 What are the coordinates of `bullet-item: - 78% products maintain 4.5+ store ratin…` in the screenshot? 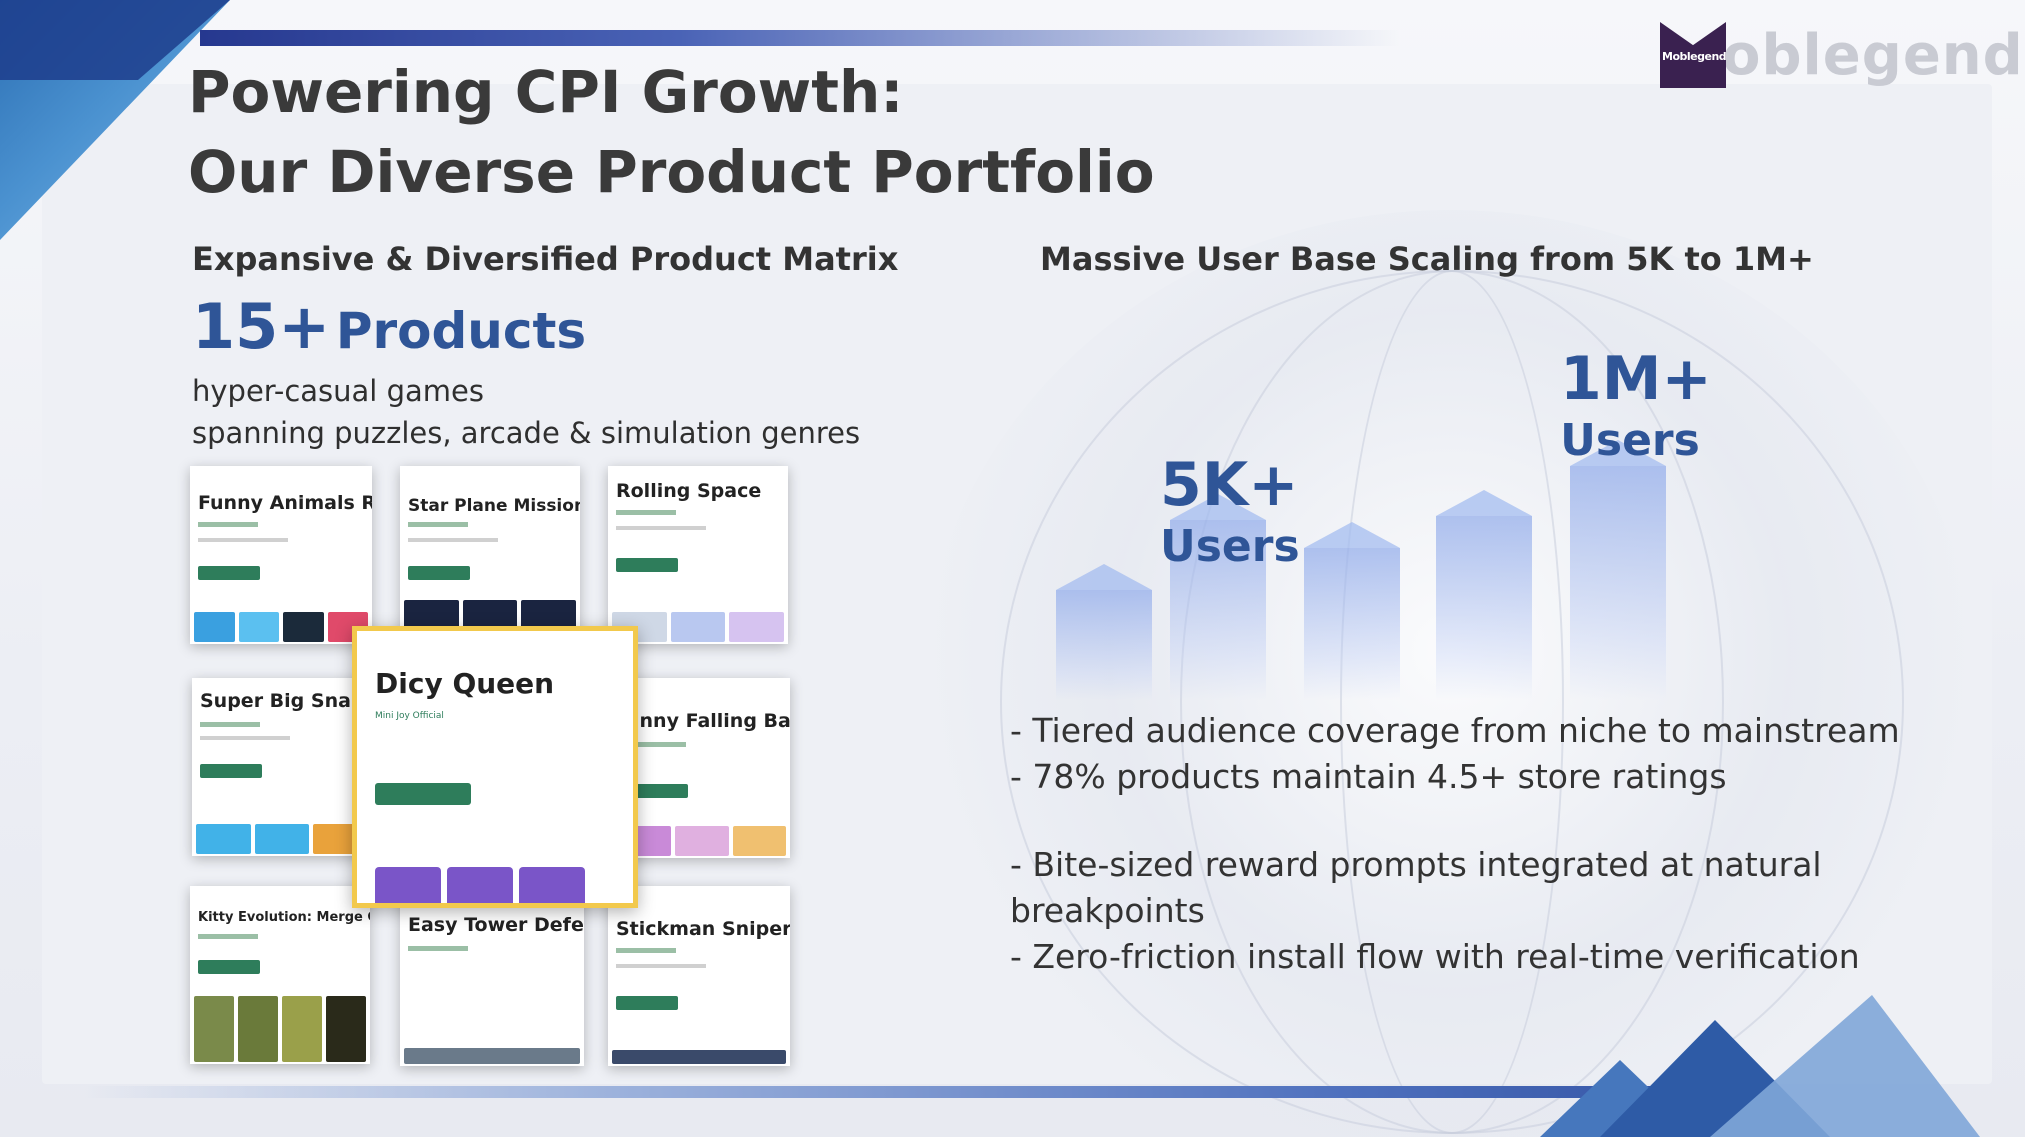 It's located at (1368, 776).